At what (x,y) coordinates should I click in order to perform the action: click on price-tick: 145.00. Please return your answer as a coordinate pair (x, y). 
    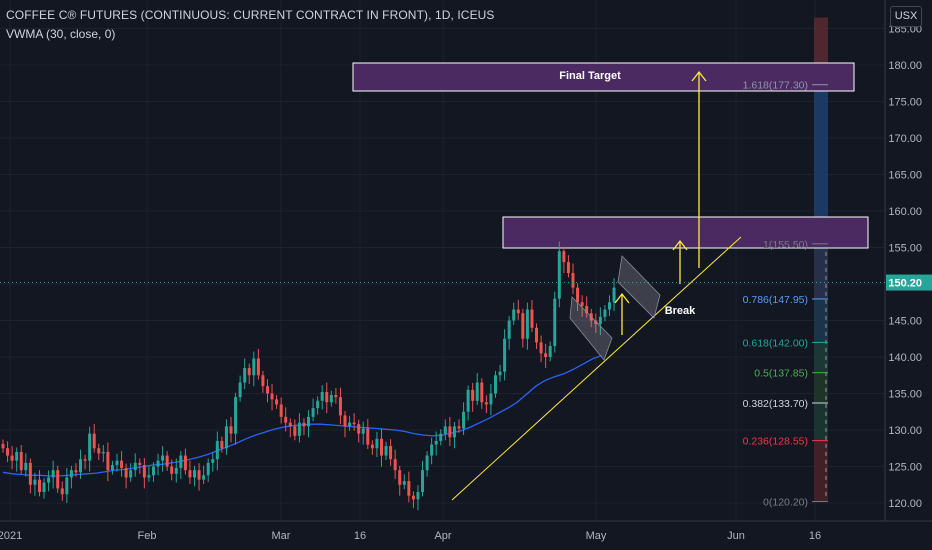
    Looking at the image, I should click on (905, 322).